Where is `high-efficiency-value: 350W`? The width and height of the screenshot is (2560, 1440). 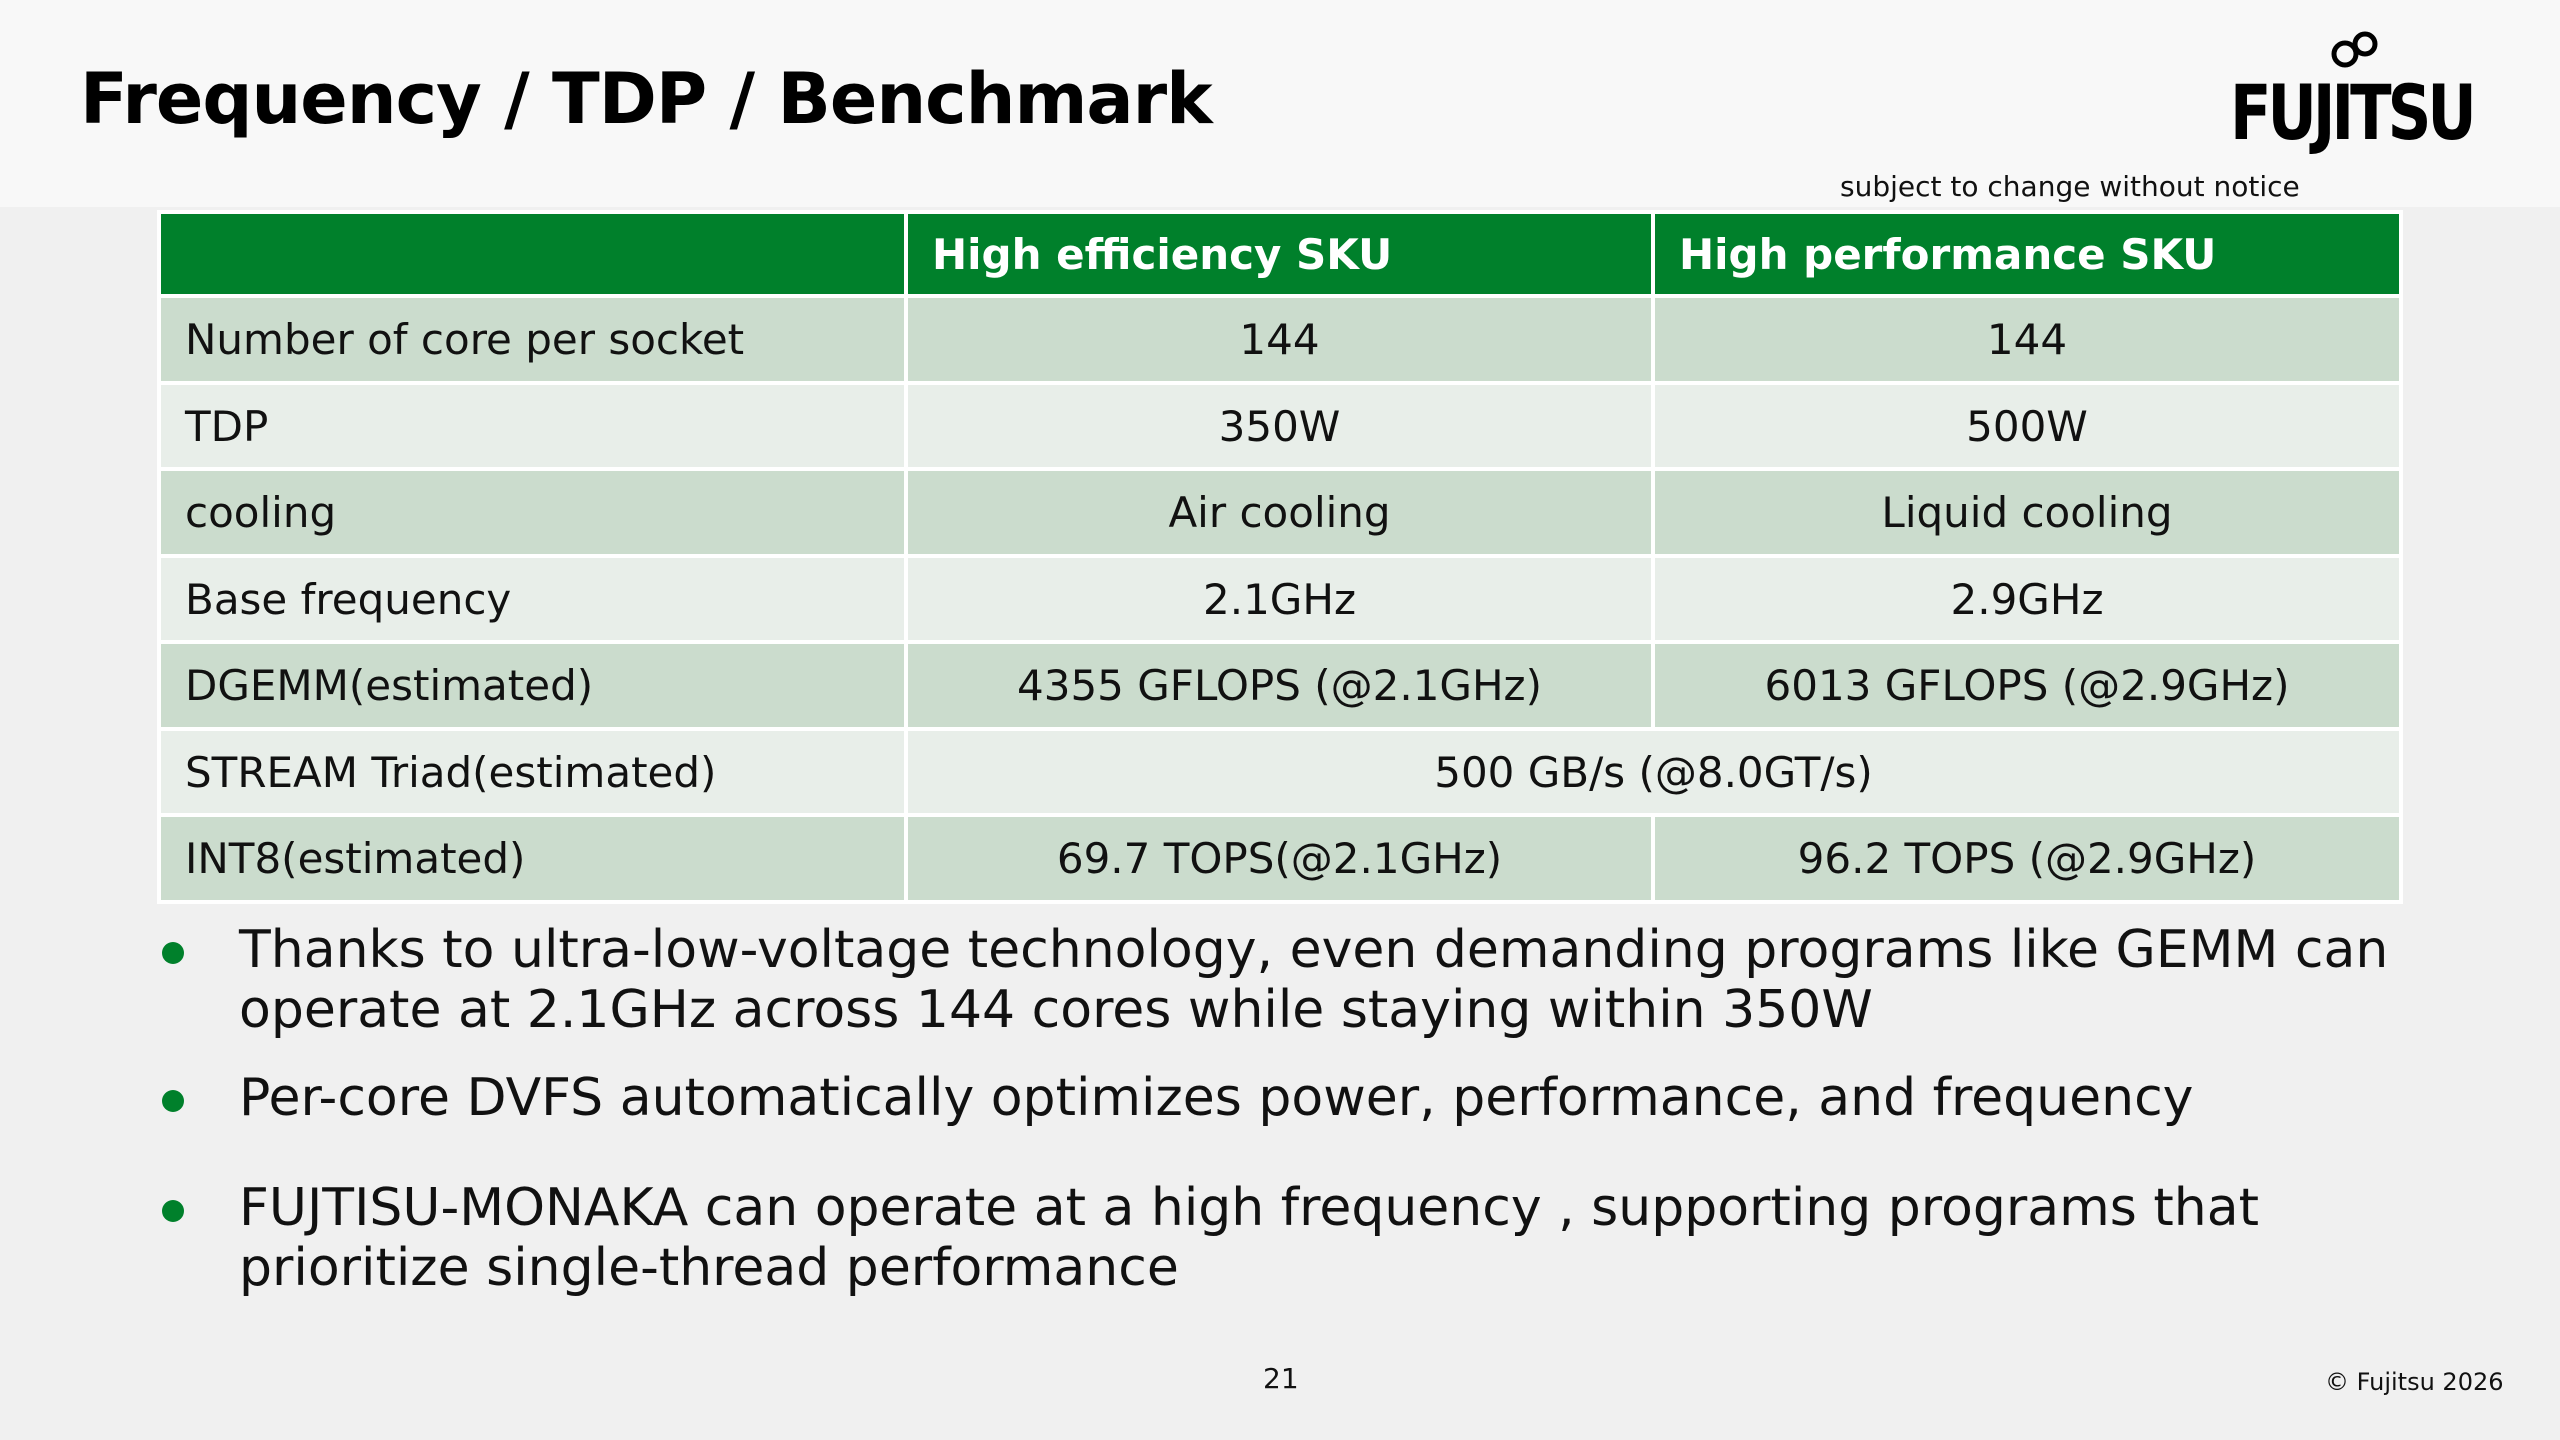
high-efficiency-value: 350W is located at coordinates (1279, 426).